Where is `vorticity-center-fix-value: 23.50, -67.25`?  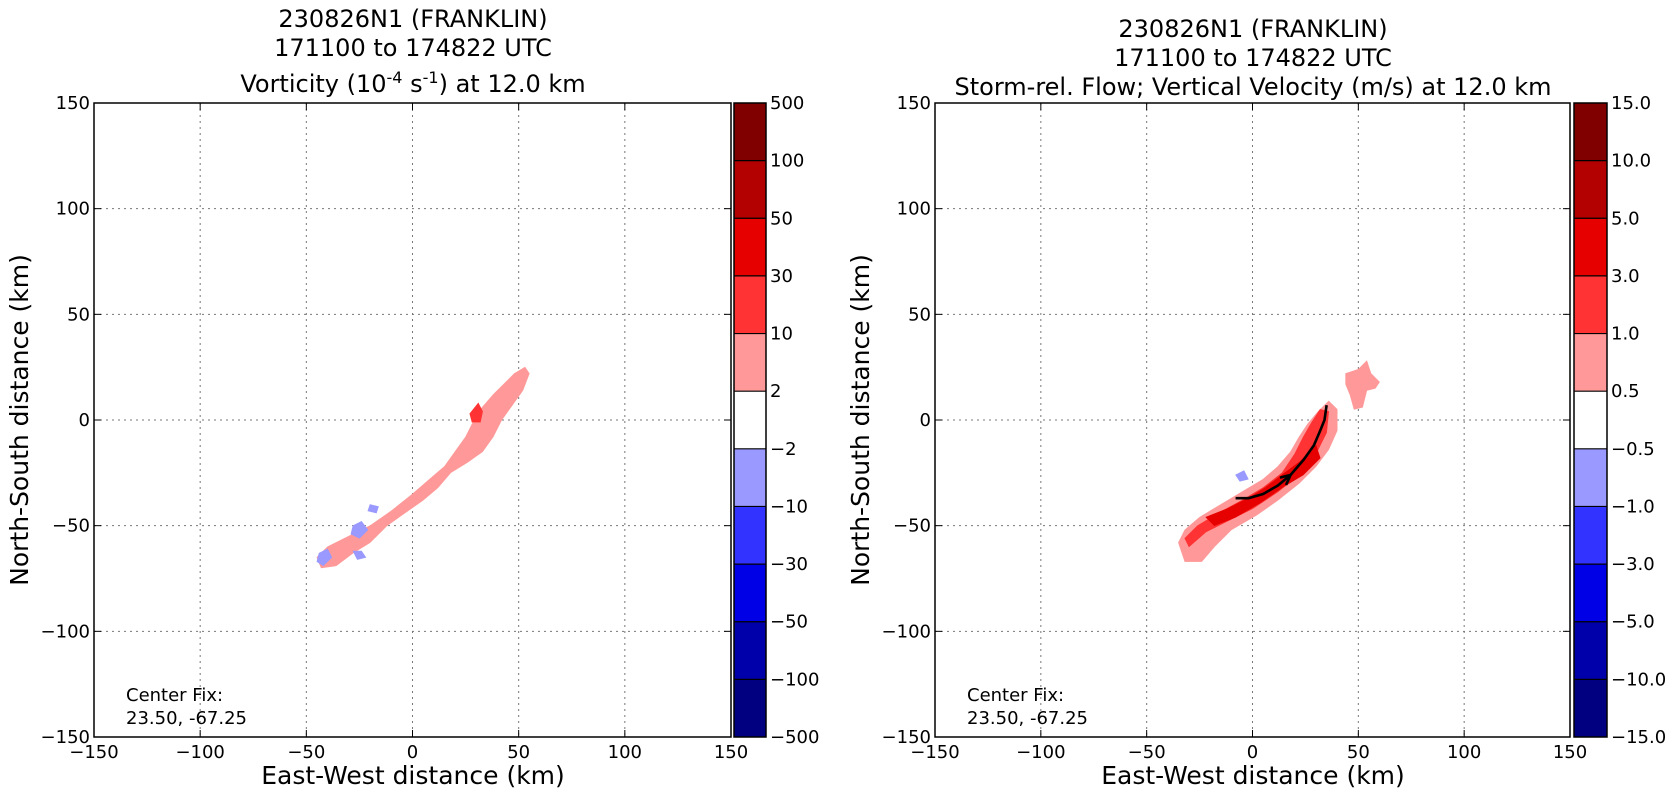
vorticity-center-fix-value: 23.50, -67.25 is located at coordinates (186, 718).